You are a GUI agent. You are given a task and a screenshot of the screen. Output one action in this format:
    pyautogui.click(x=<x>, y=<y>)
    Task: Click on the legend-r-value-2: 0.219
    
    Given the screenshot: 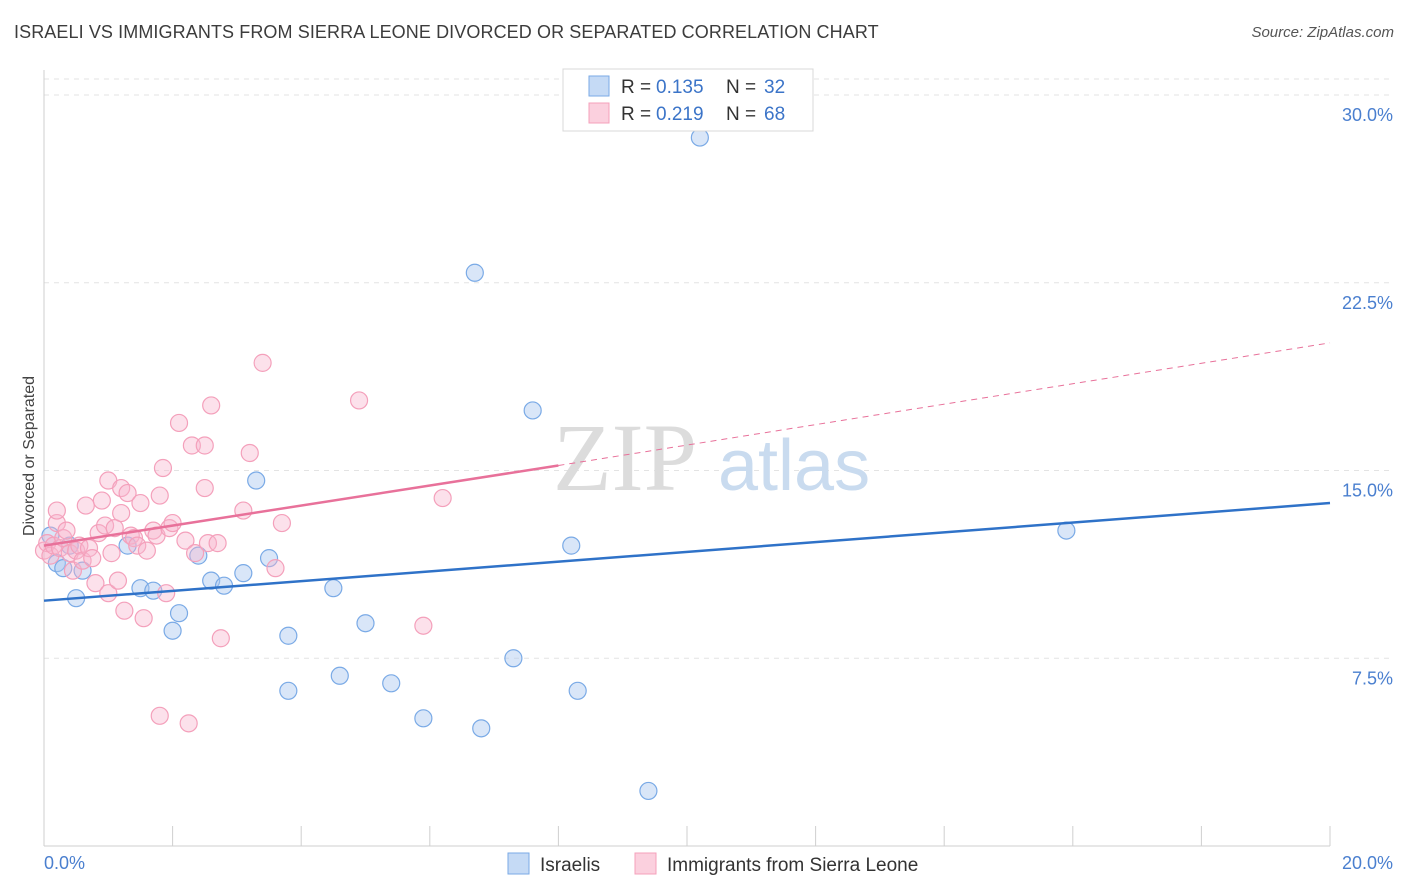 What is the action you would take?
    pyautogui.click(x=680, y=114)
    